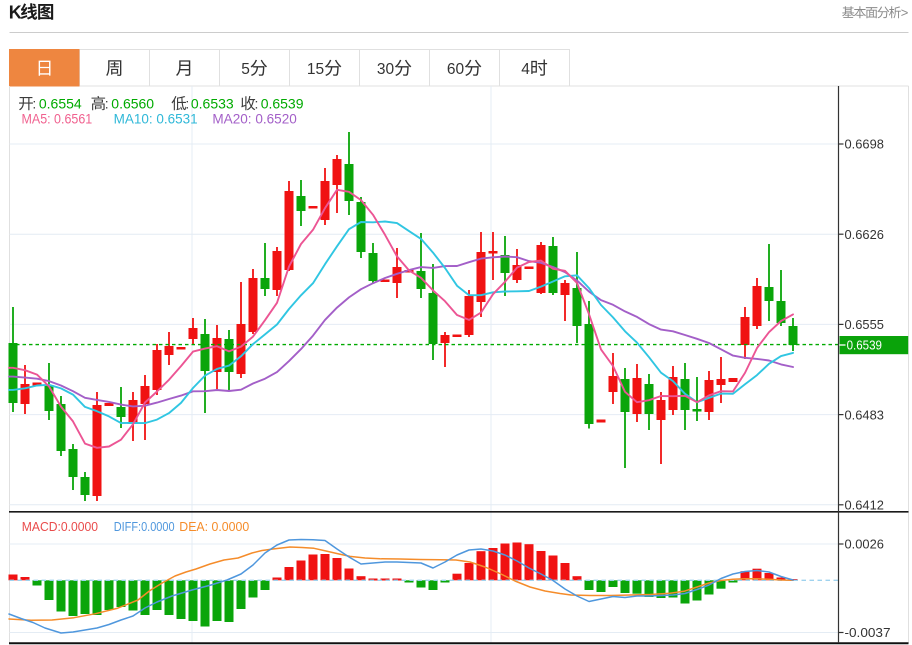  I want to click on svg-text: 0.6483, so click(864, 414).